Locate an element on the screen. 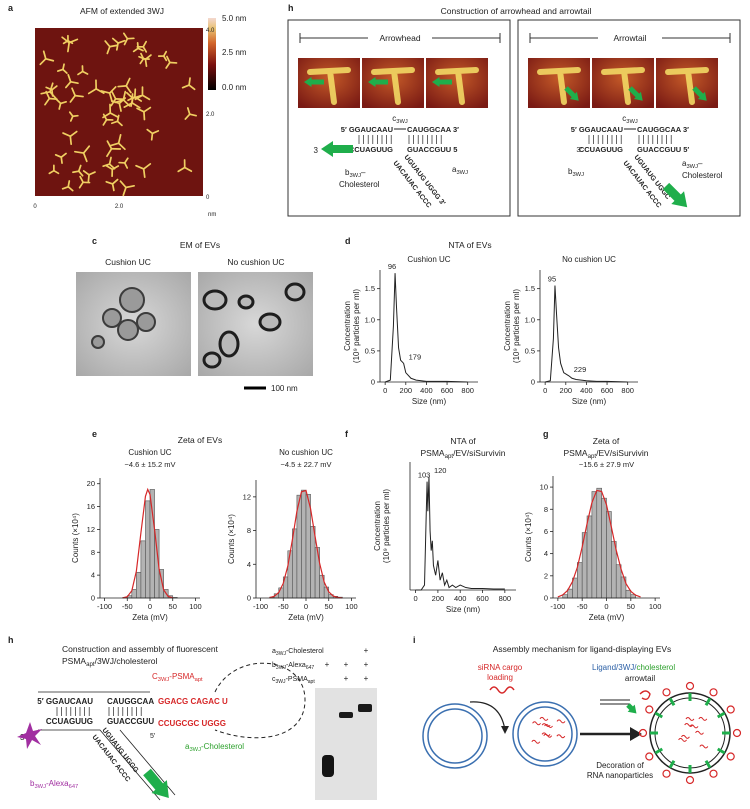 Image resolution: width=750 pixels, height=809 pixels. y-axis-label: (10⁹ particles per ml) is located at coordinates (386, 526).